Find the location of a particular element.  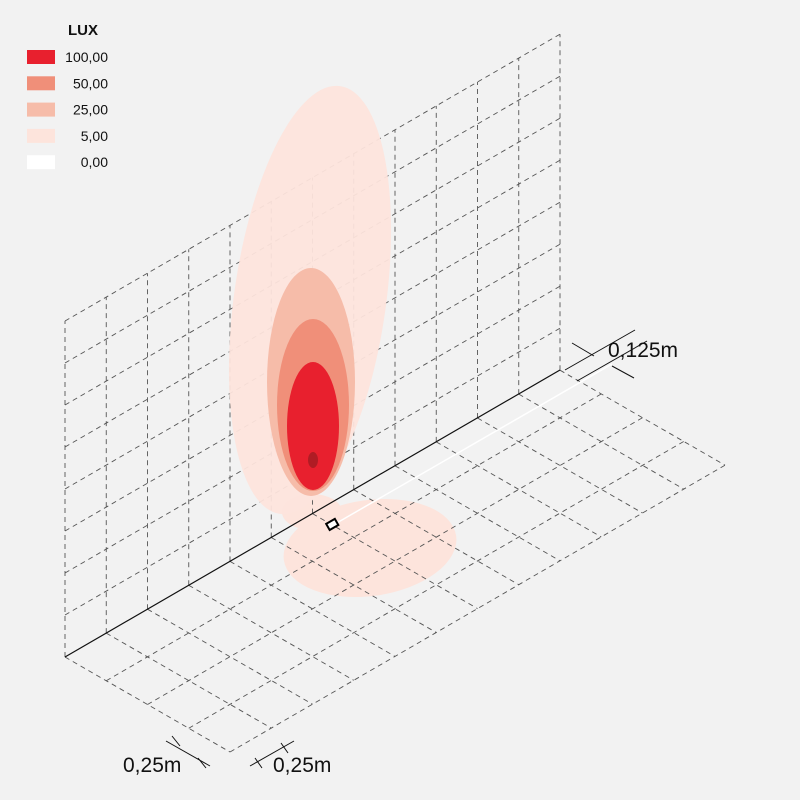

dimension-height: 0,125m is located at coordinates (621, 355).